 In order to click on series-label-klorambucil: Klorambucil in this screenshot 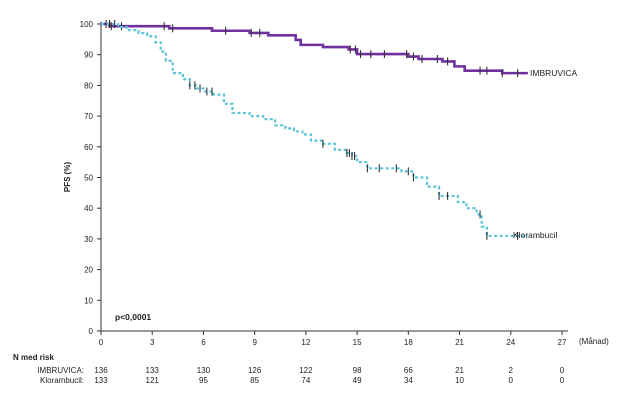, I will do `click(535, 235)`.